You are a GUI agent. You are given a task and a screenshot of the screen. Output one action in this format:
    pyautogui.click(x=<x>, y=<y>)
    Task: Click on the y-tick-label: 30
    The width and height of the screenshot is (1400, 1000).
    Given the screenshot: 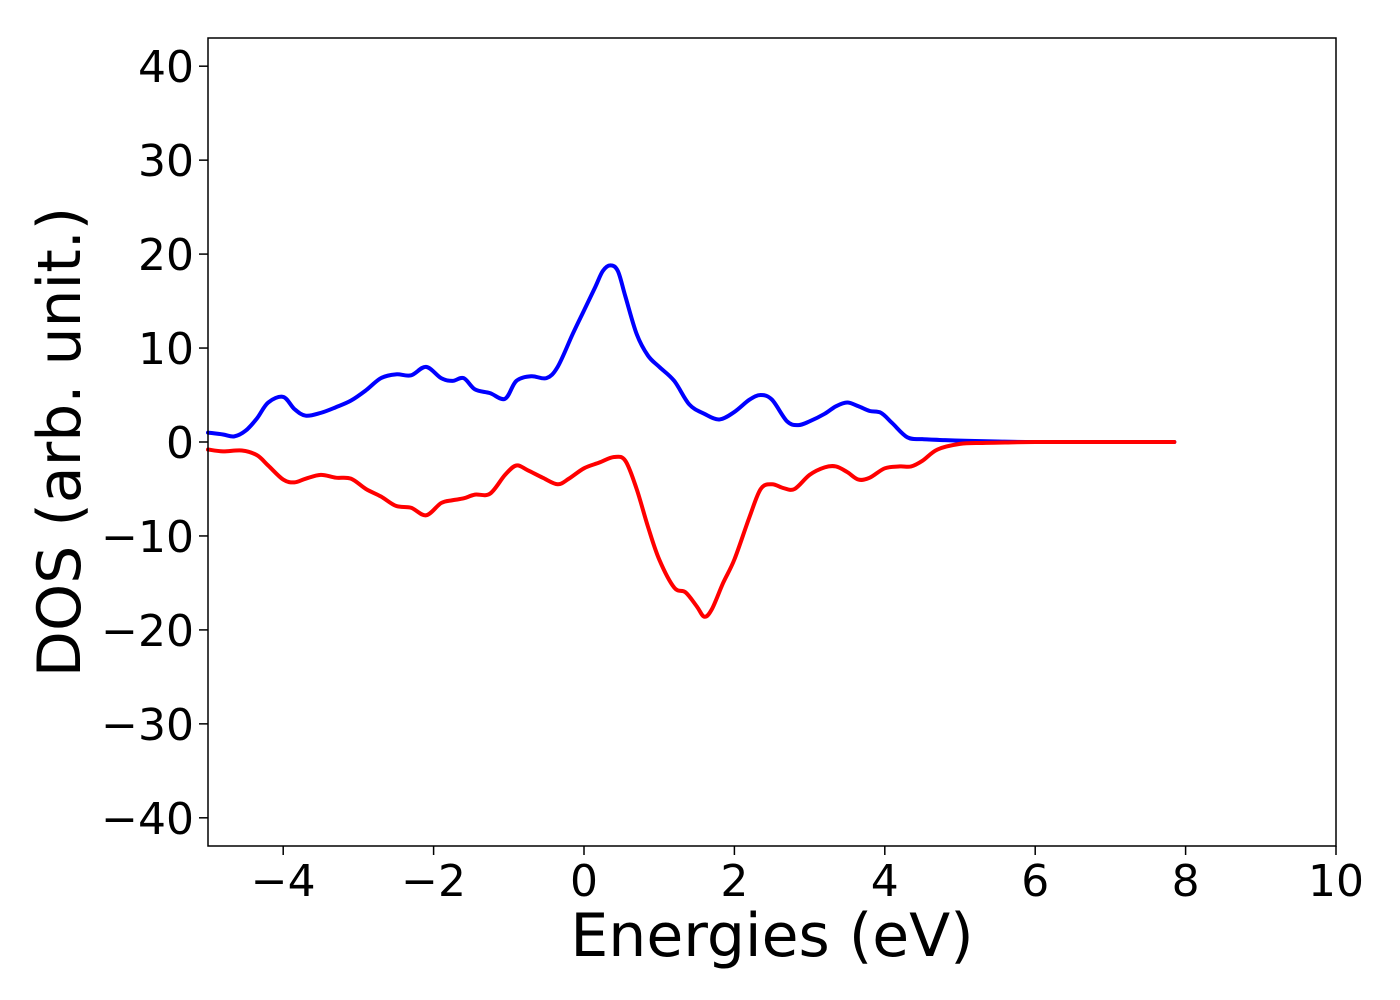 What is the action you would take?
    pyautogui.click(x=166, y=161)
    